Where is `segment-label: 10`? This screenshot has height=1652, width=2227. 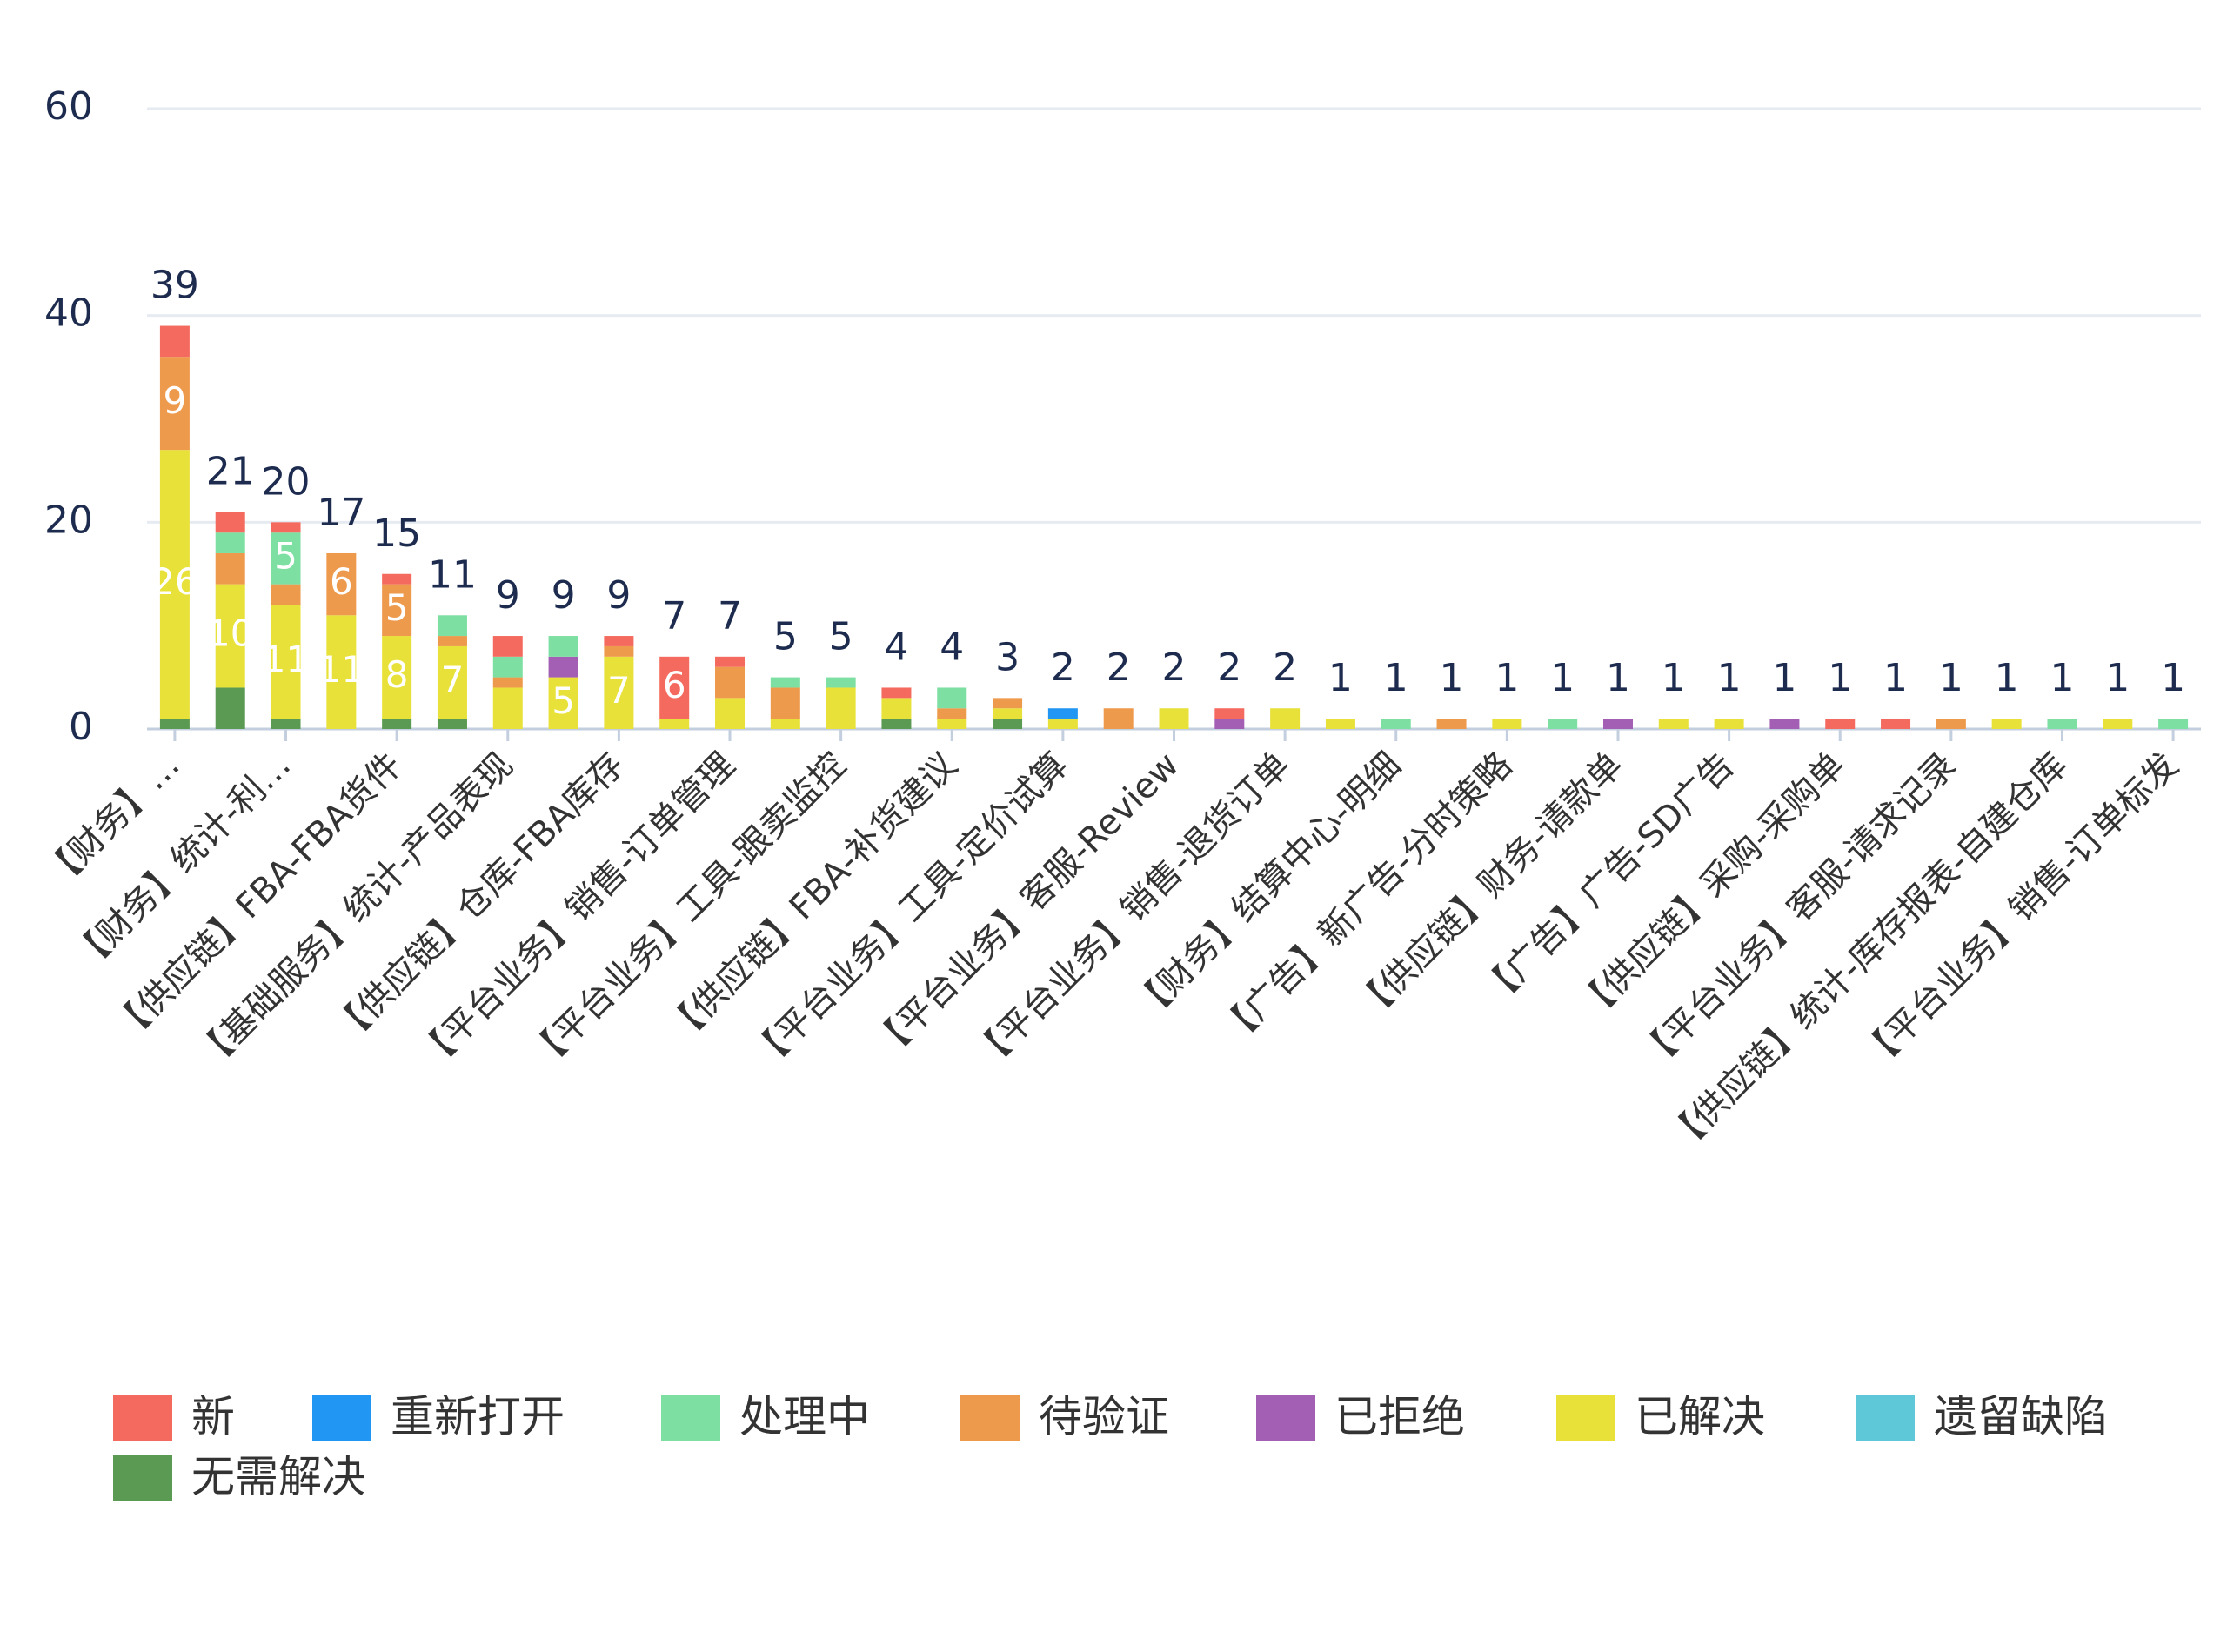
segment-label: 10 is located at coordinates (230, 633).